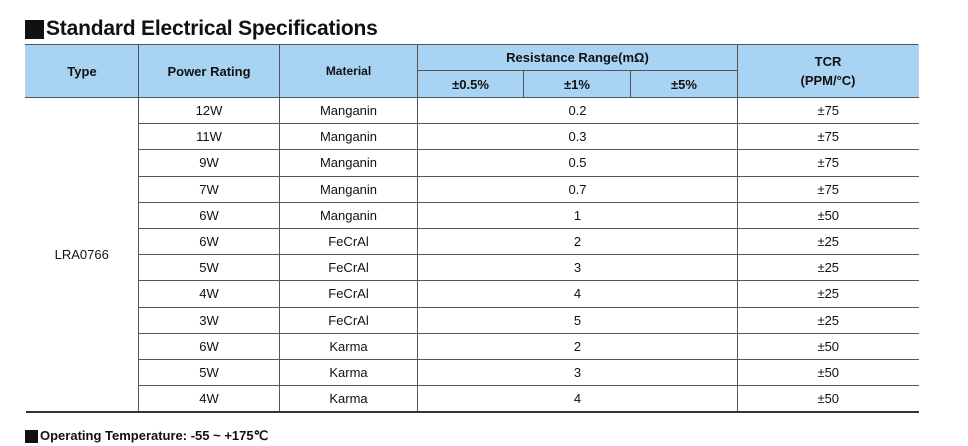 This screenshot has width=968, height=446. What do you see at coordinates (212, 28) in the screenshot?
I see `section-title-text: Standard Electrical Specifications` at bounding box center [212, 28].